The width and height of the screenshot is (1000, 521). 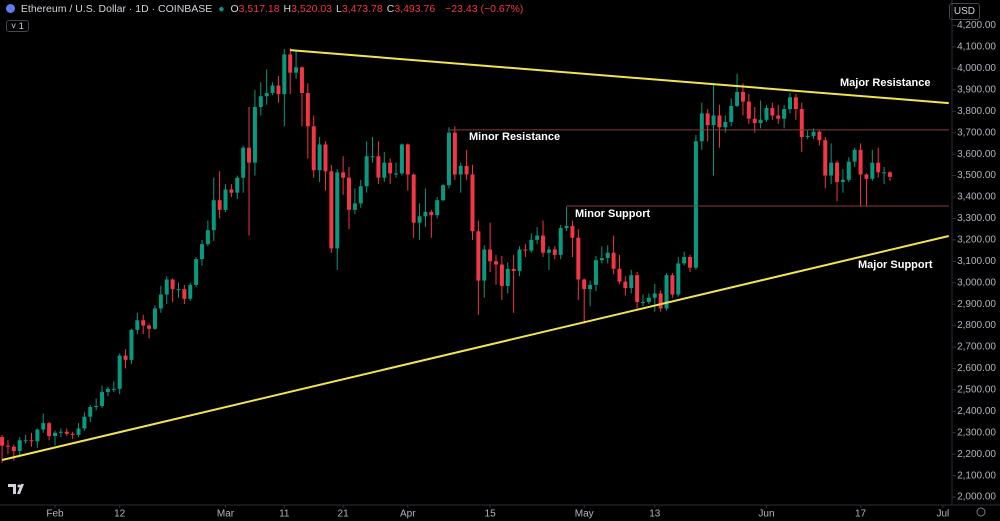 I want to click on y-tick-label: 3,800.00, so click(x=976, y=111).